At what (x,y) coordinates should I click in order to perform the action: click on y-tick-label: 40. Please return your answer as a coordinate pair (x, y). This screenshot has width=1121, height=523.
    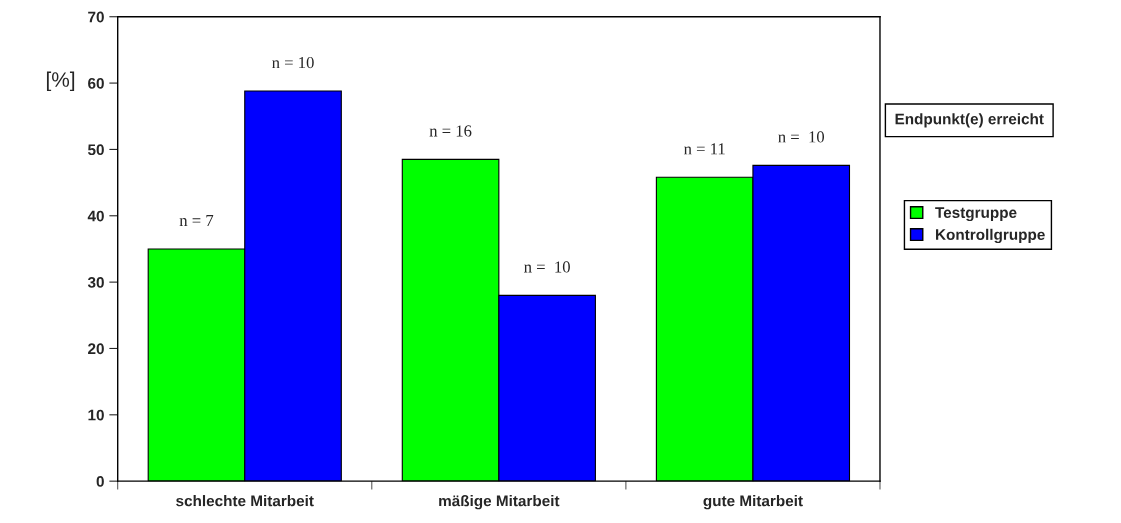
    Looking at the image, I should click on (95, 216).